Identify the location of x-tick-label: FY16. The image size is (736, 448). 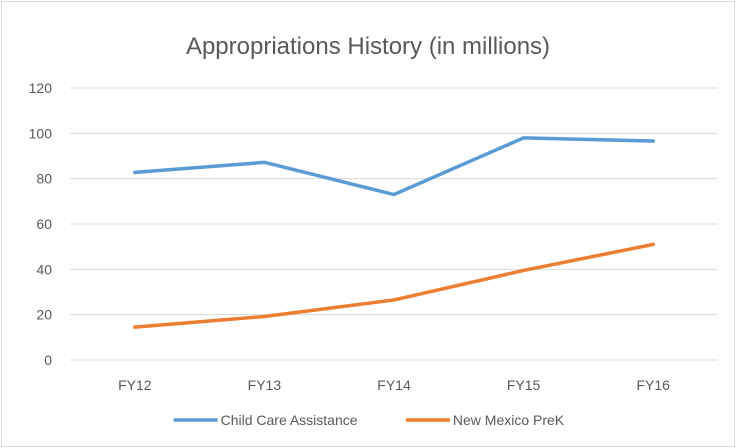
(653, 385).